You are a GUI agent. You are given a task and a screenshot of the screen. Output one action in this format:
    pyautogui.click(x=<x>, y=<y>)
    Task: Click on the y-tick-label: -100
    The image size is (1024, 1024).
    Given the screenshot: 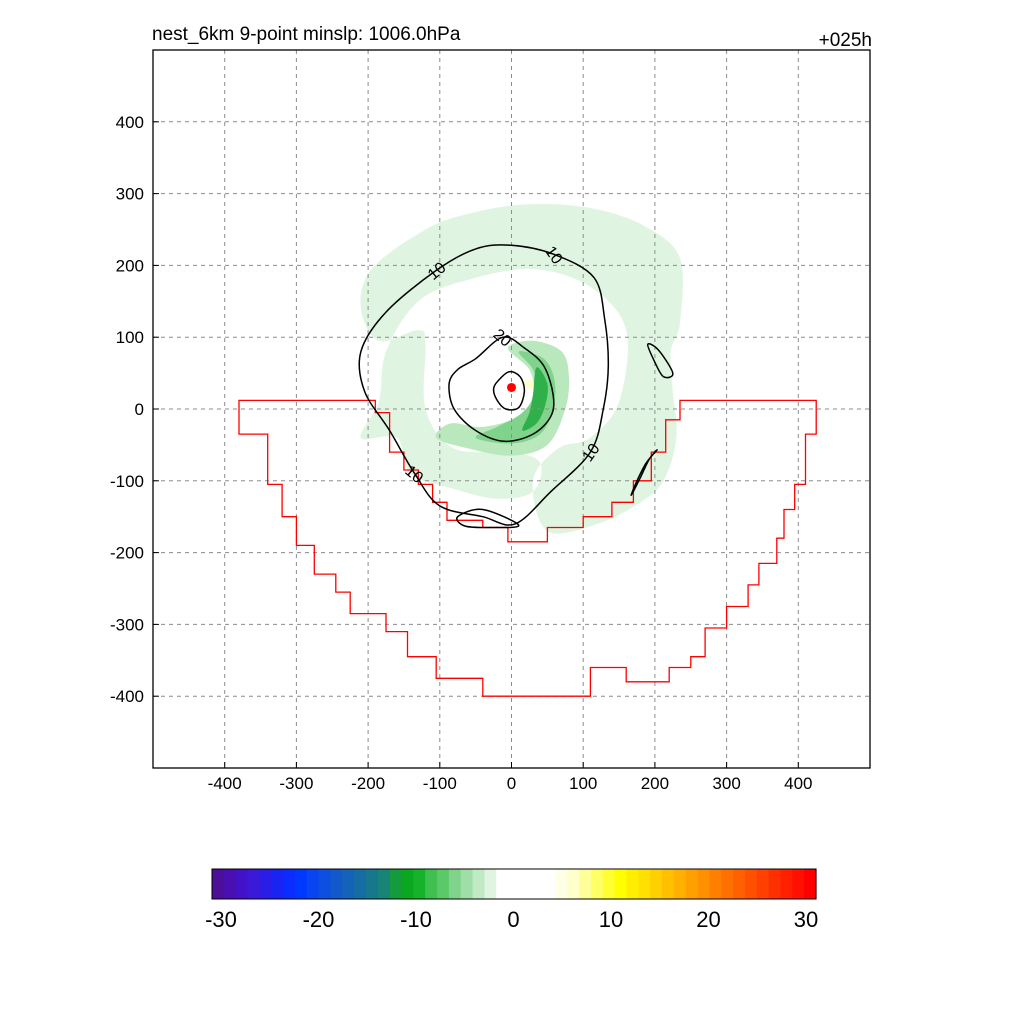 What is the action you would take?
    pyautogui.click(x=127, y=481)
    